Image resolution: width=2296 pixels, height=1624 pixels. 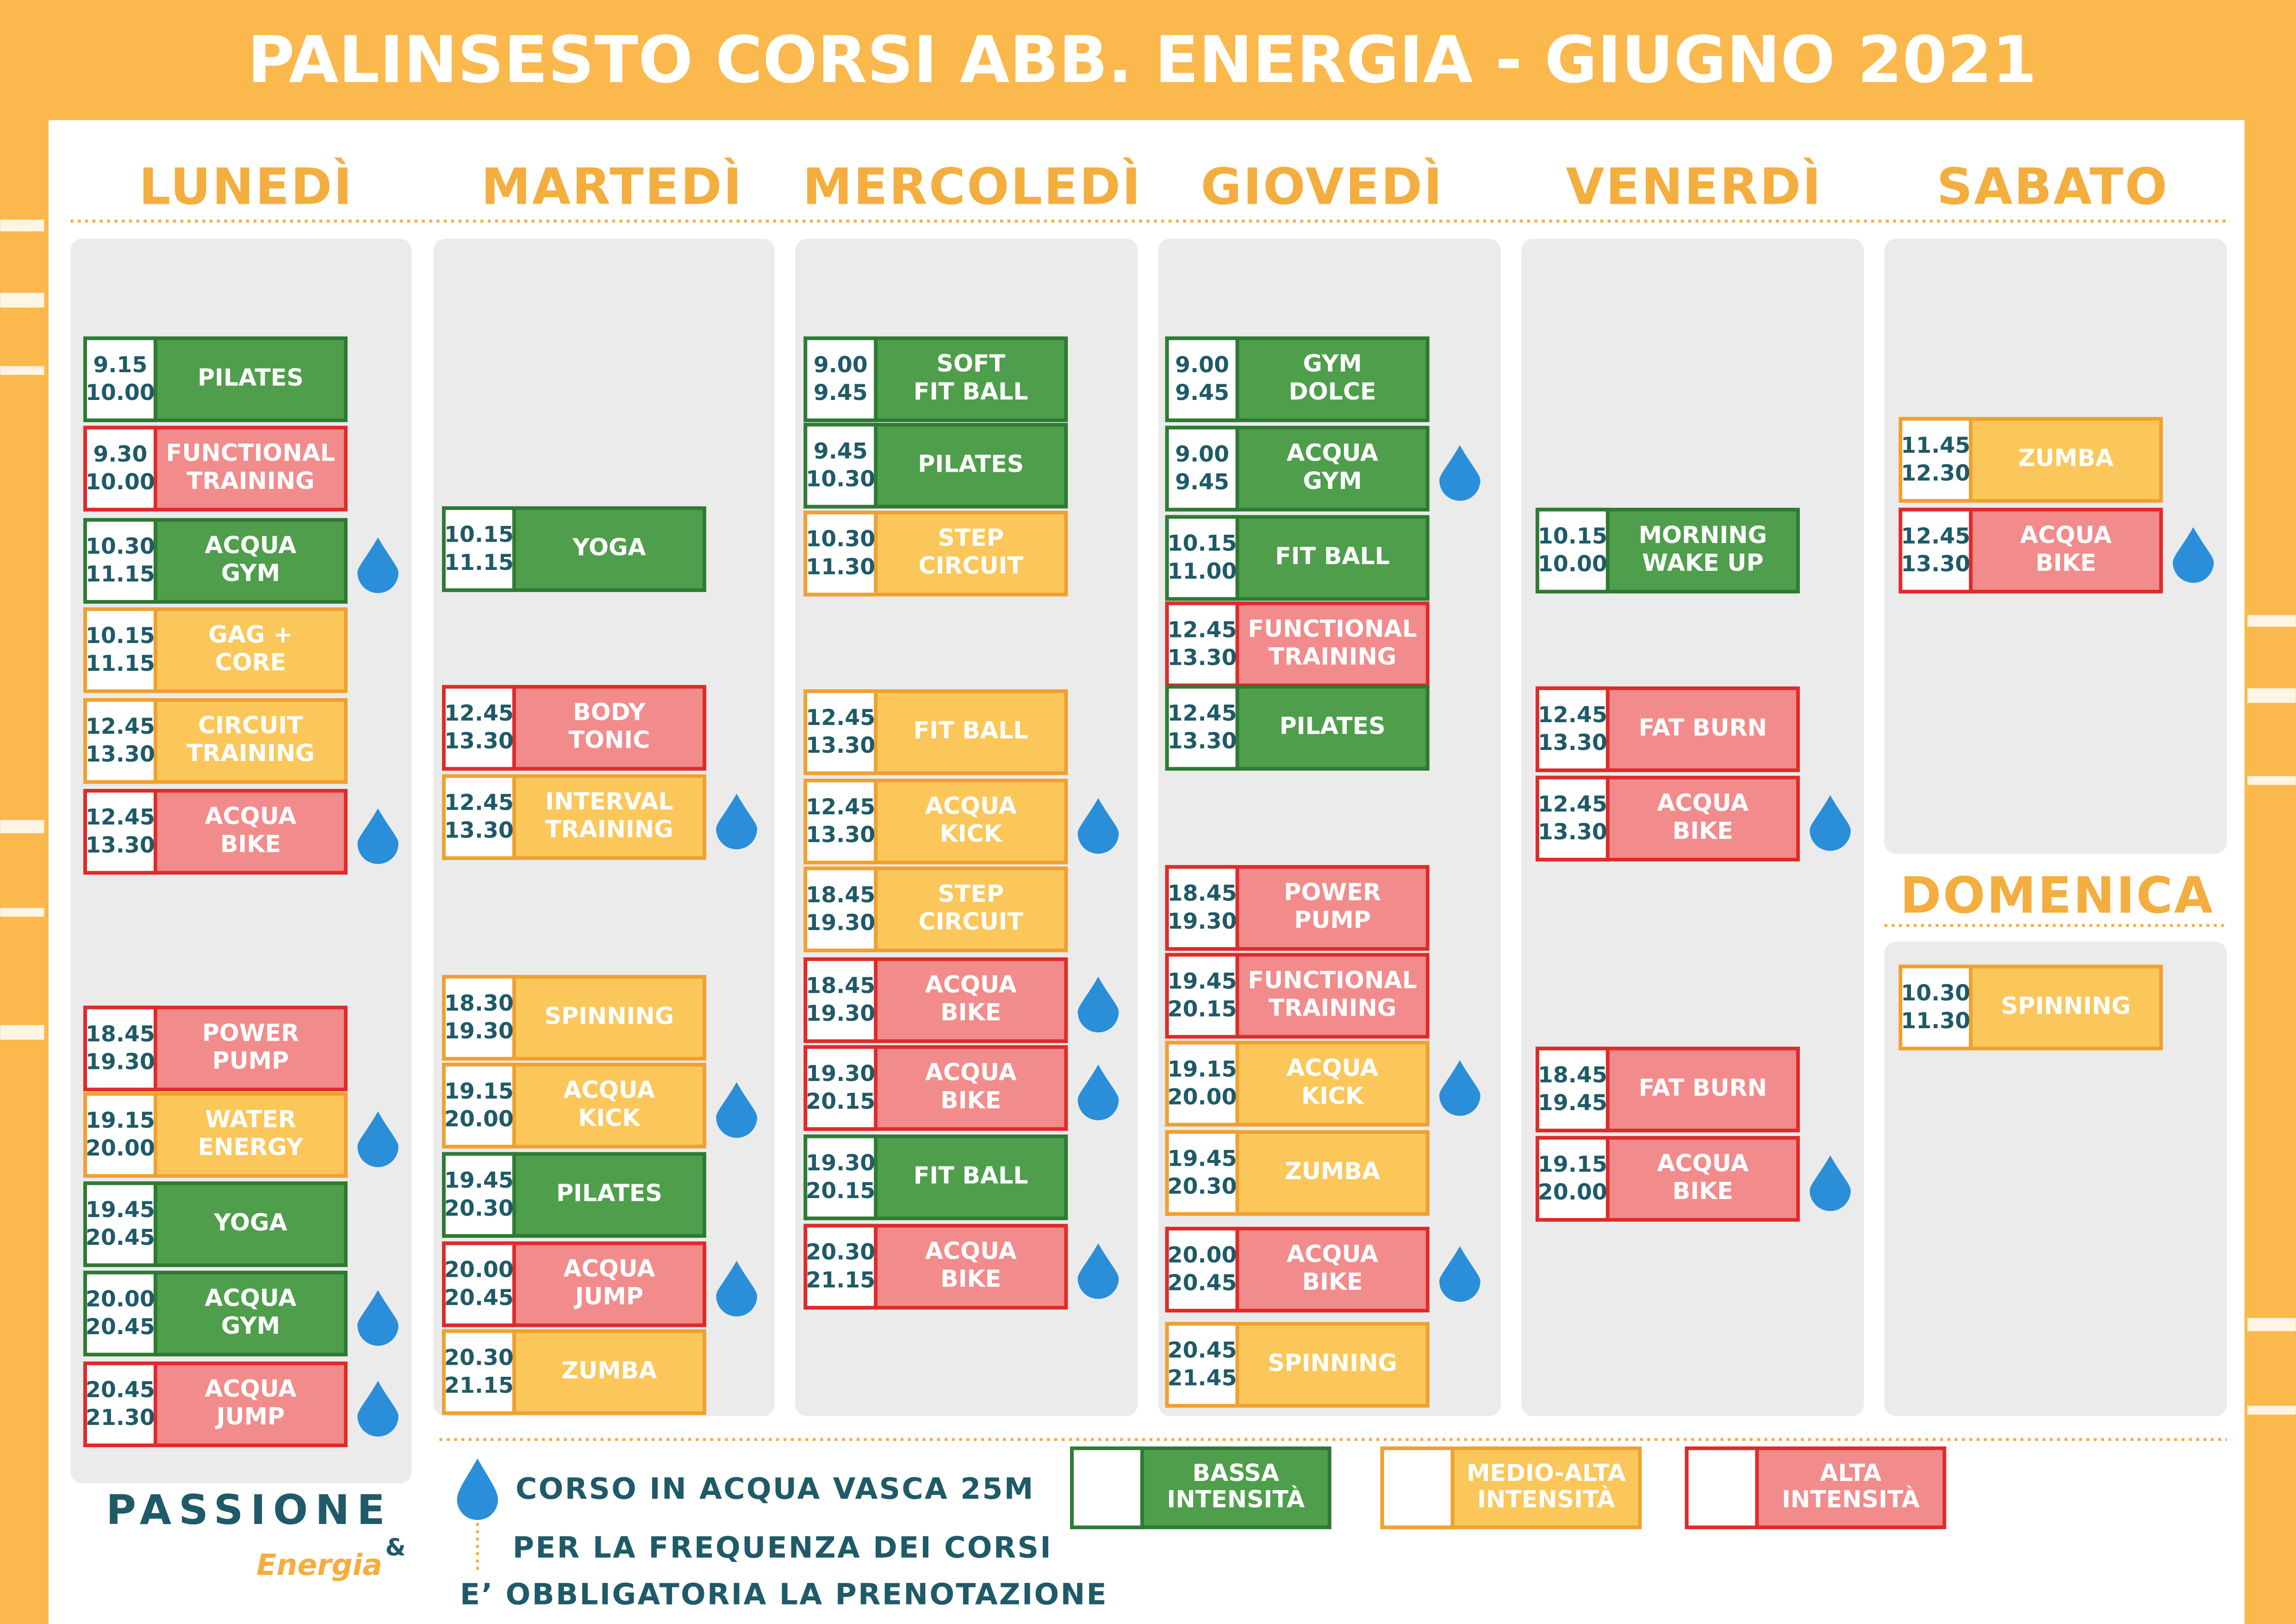 I want to click on class-name: SOFT, so click(x=970, y=363).